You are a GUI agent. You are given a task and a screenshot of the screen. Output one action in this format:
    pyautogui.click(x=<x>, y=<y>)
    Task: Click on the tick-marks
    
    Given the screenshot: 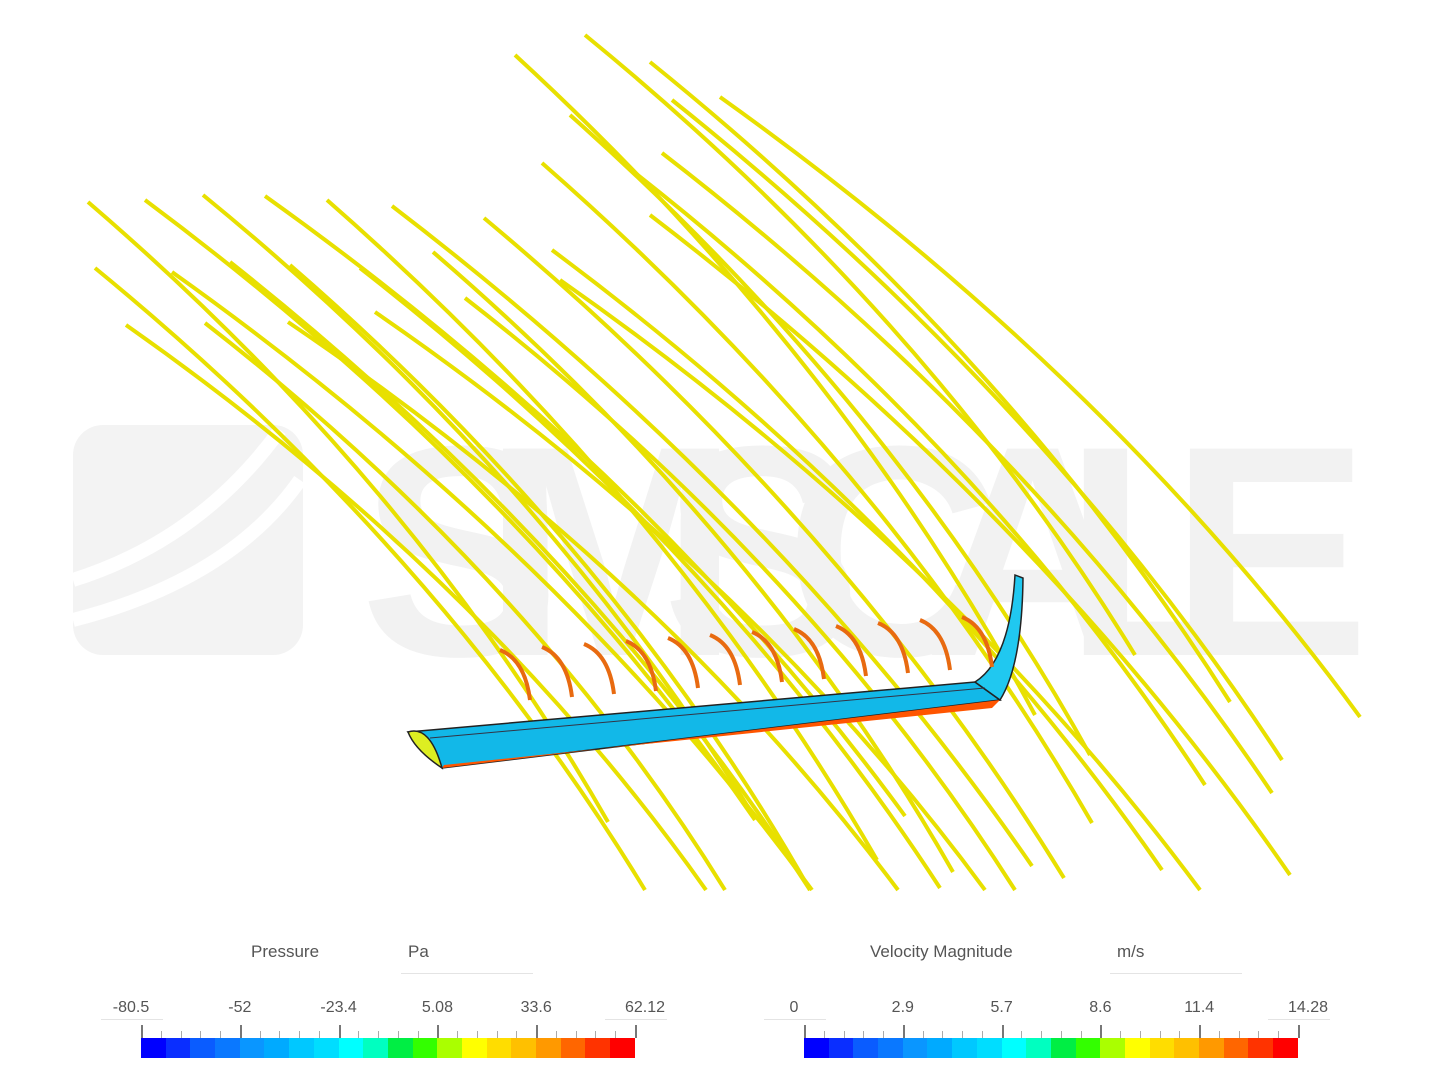 What is the action you would take?
    pyautogui.click(x=389, y=1031)
    